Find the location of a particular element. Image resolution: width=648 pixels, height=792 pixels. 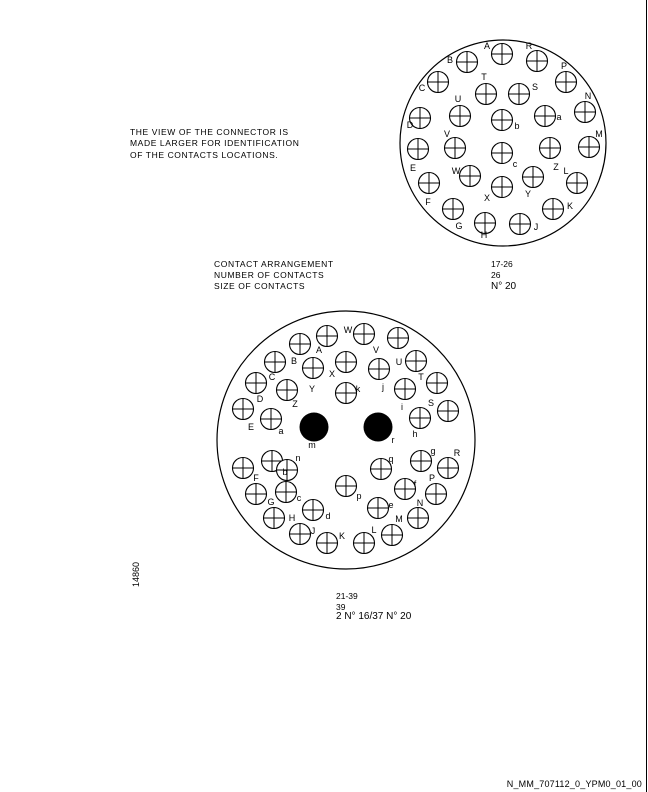

contact-q: q is located at coordinates (381, 467).